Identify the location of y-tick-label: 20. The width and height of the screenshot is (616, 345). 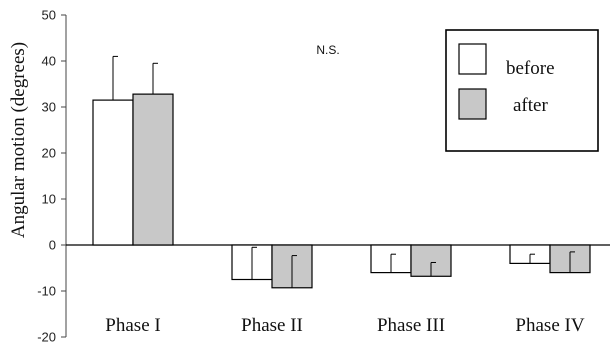
(49, 153).